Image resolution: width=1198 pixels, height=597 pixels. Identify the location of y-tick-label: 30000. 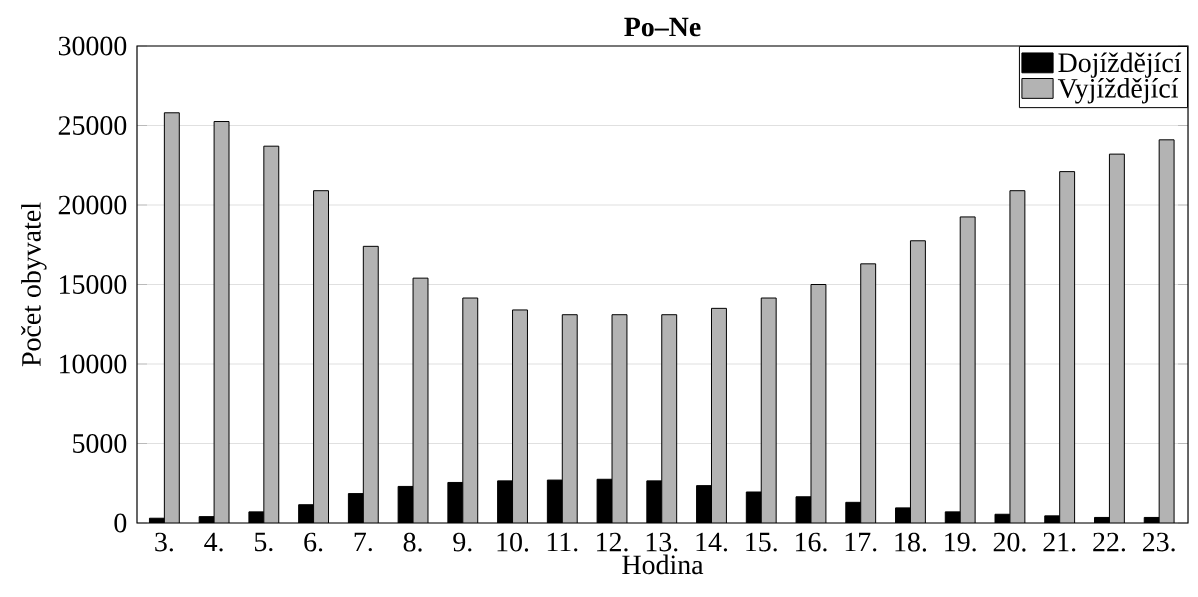
(92, 46).